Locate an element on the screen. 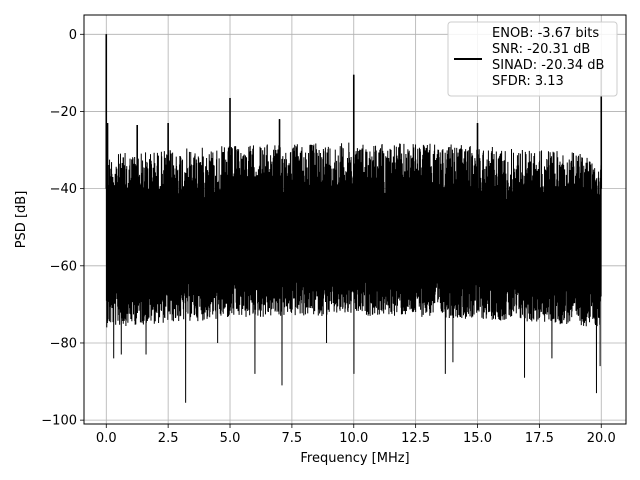  legend-entry-line: SNR: -20.31 dB is located at coordinates (541, 49).